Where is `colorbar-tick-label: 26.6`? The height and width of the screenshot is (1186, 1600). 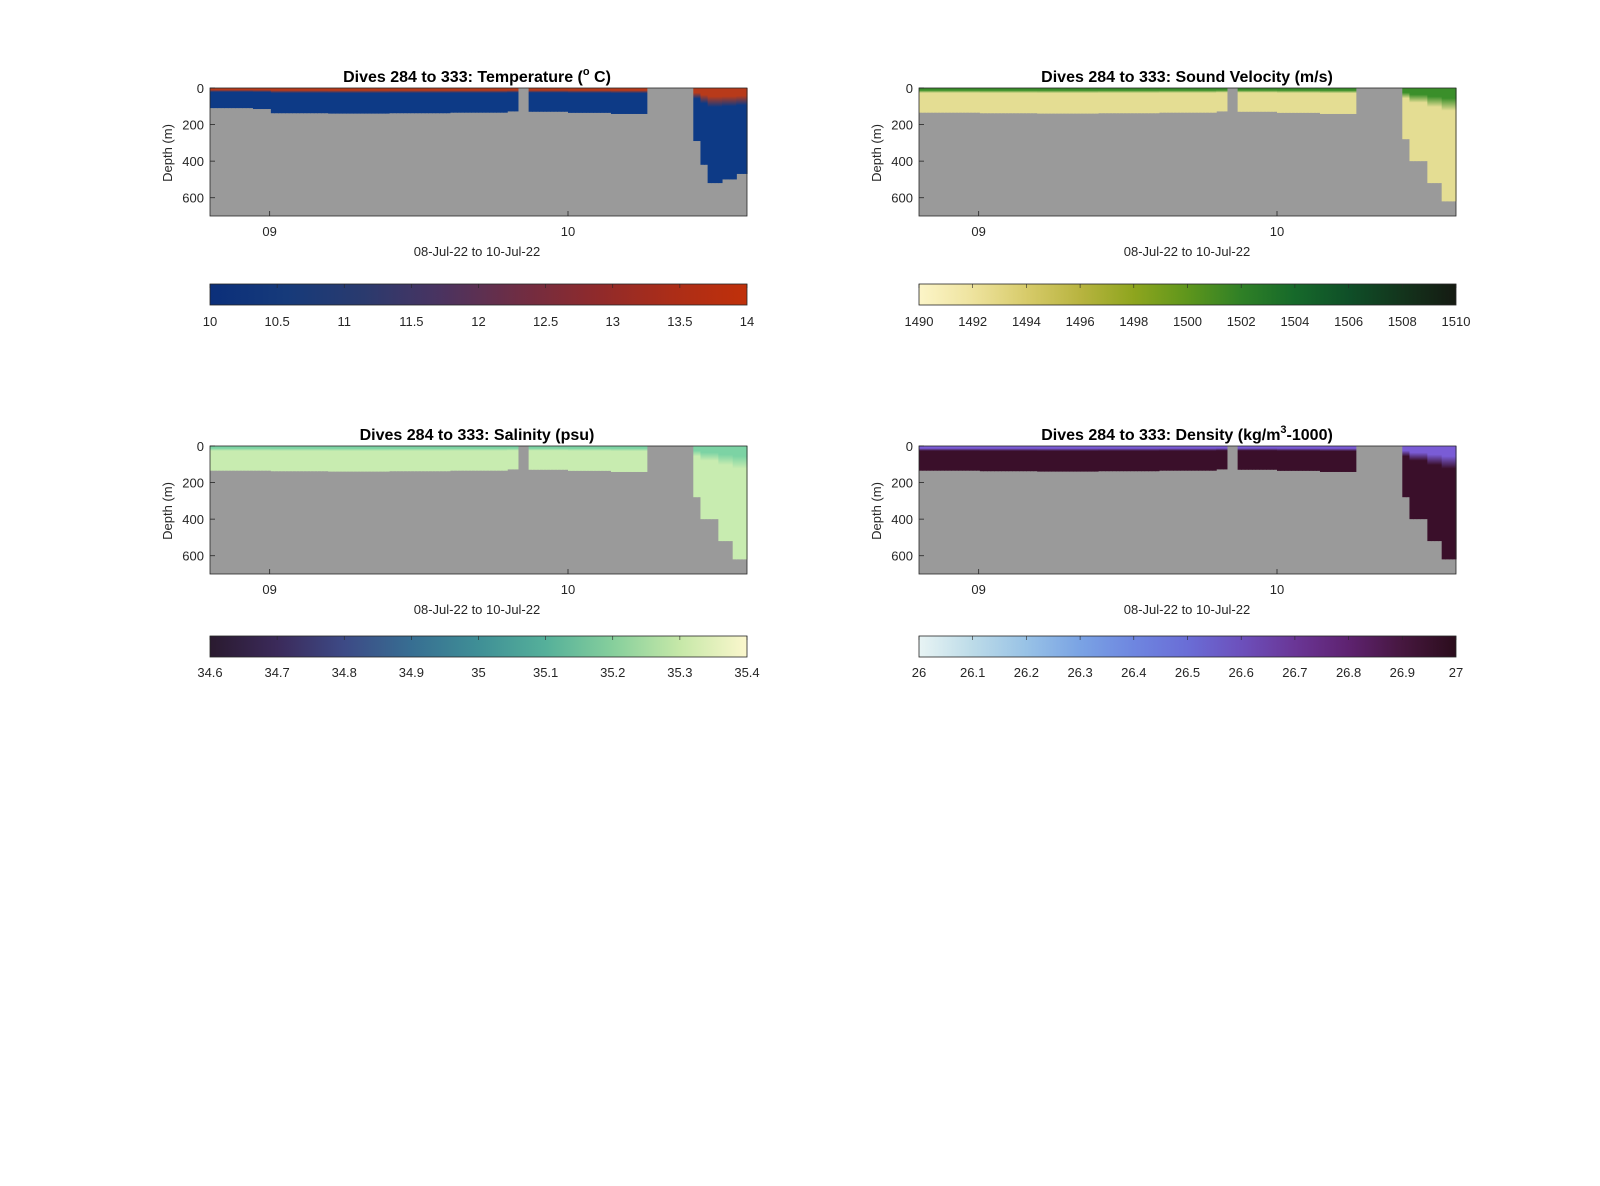 colorbar-tick-label: 26.6 is located at coordinates (1241, 672).